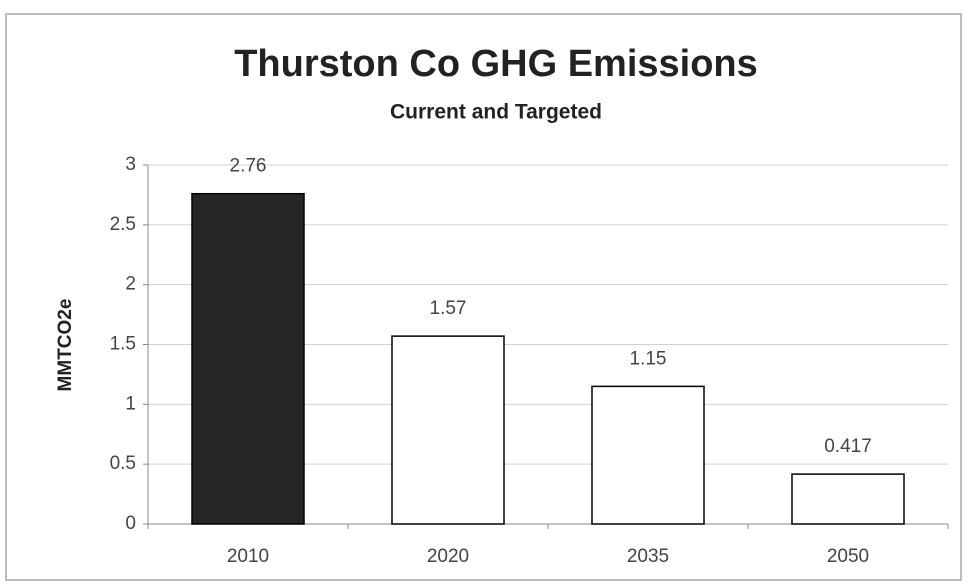  Describe the element at coordinates (65, 345) in the screenshot. I see `y-axis-label: MMTCO2e` at that location.